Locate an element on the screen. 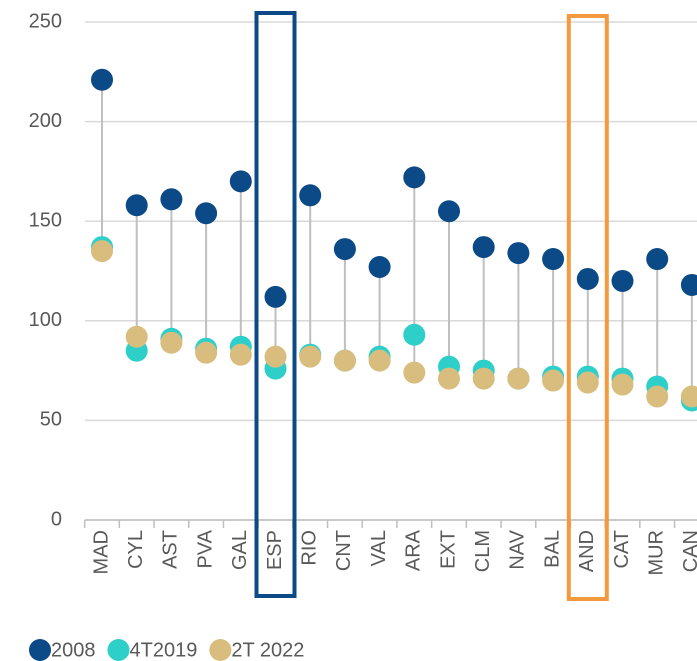 The height and width of the screenshot is (661, 697). x-tick-label: ARA is located at coordinates (414, 550).